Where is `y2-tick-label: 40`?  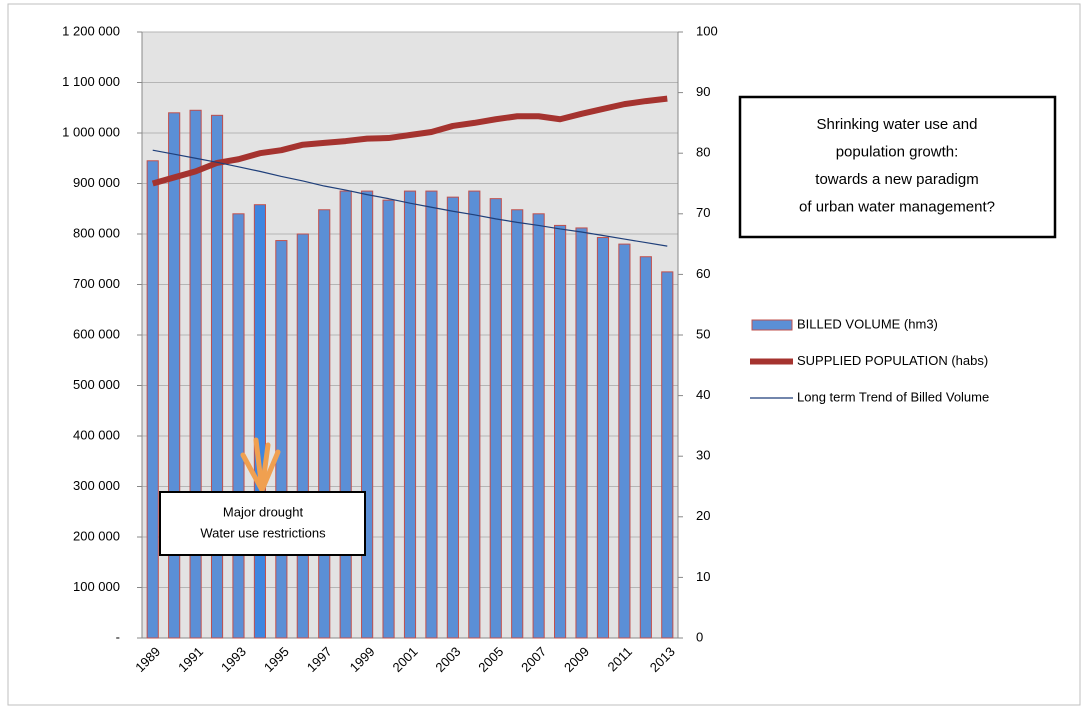
y2-tick-label: 40 is located at coordinates (703, 394).